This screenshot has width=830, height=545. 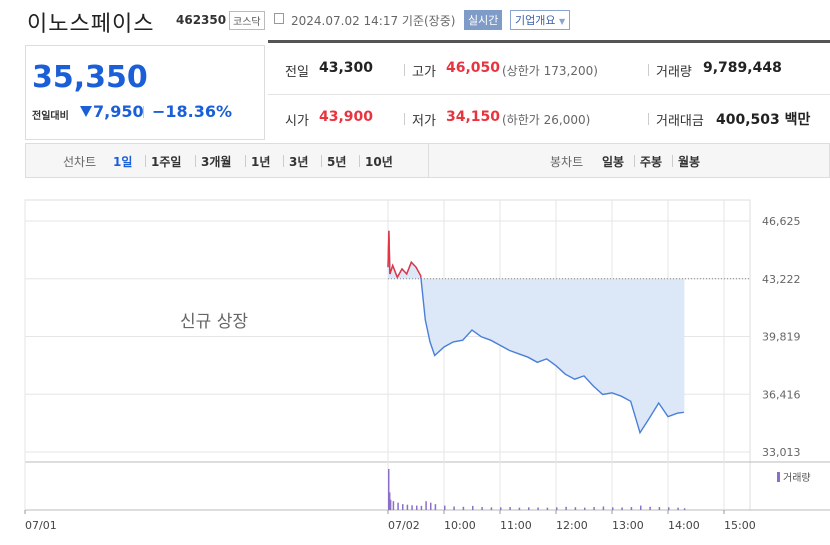 What do you see at coordinates (86, 111) in the screenshot?
I see `down-arrow` at bounding box center [86, 111].